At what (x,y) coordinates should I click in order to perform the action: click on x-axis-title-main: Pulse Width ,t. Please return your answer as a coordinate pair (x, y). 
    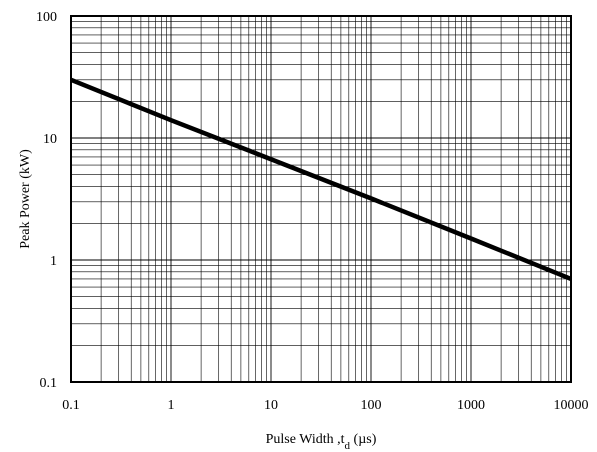
    Looking at the image, I should click on (305, 439).